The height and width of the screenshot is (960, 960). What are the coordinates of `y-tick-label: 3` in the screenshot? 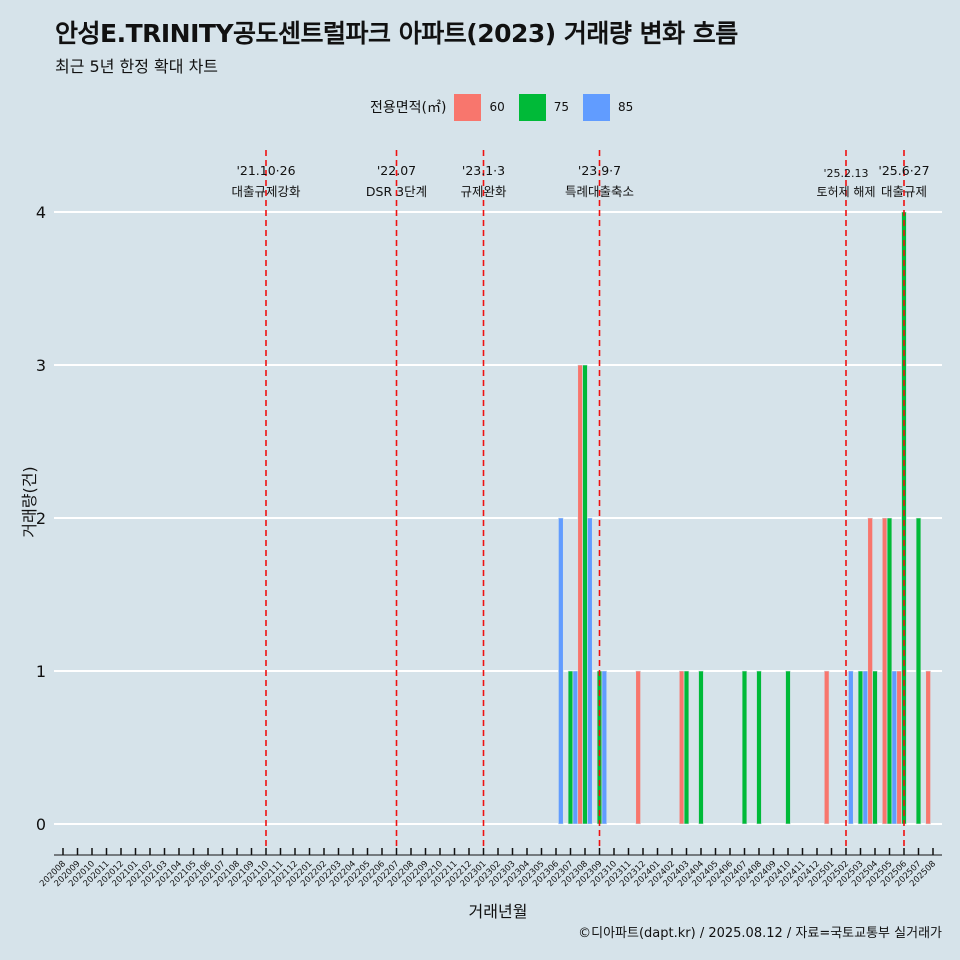 It's located at (41, 365).